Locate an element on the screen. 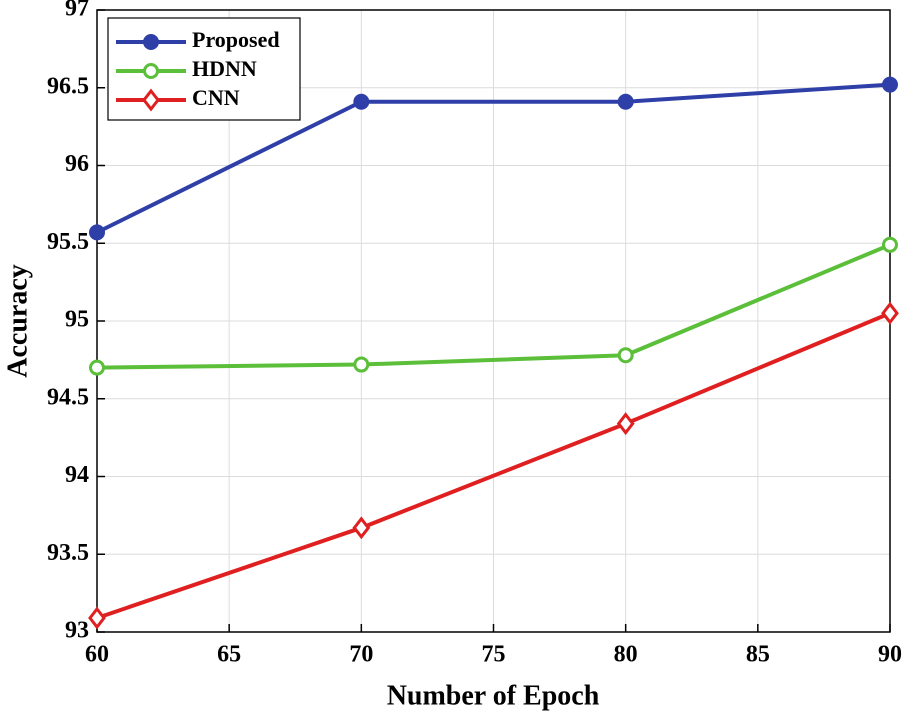 The image size is (905, 720). y-tick-label: 94.5 is located at coordinates (68, 397).